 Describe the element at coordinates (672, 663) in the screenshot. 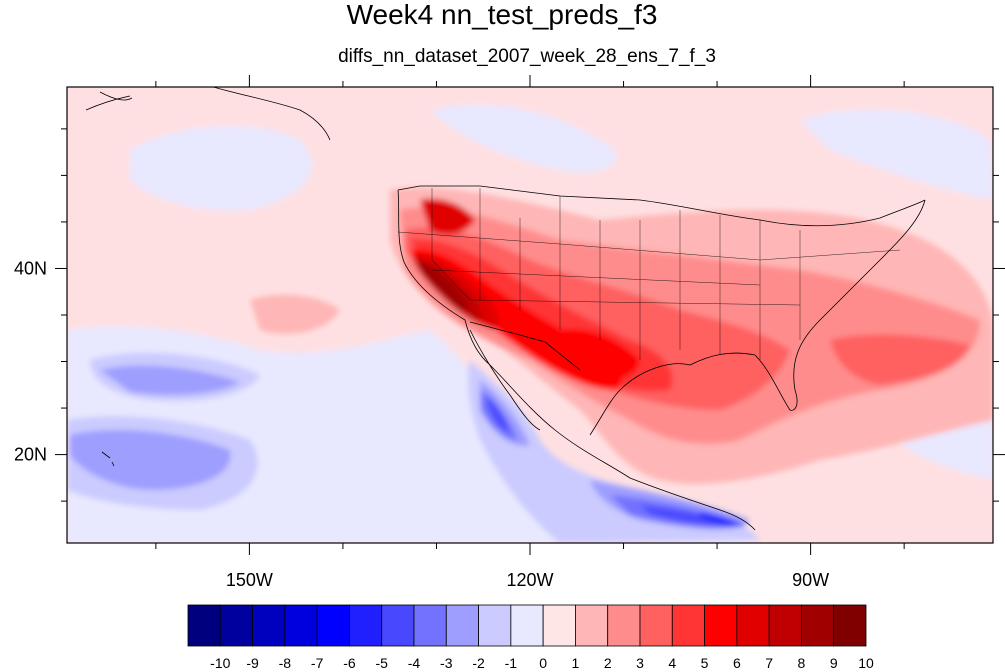

I see `colorbar-label: 4` at that location.